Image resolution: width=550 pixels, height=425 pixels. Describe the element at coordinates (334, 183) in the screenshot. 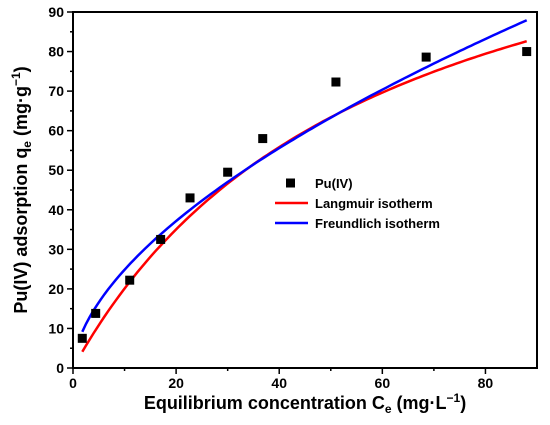

I see `legend-label-pu-iv: Pu(IV)` at that location.